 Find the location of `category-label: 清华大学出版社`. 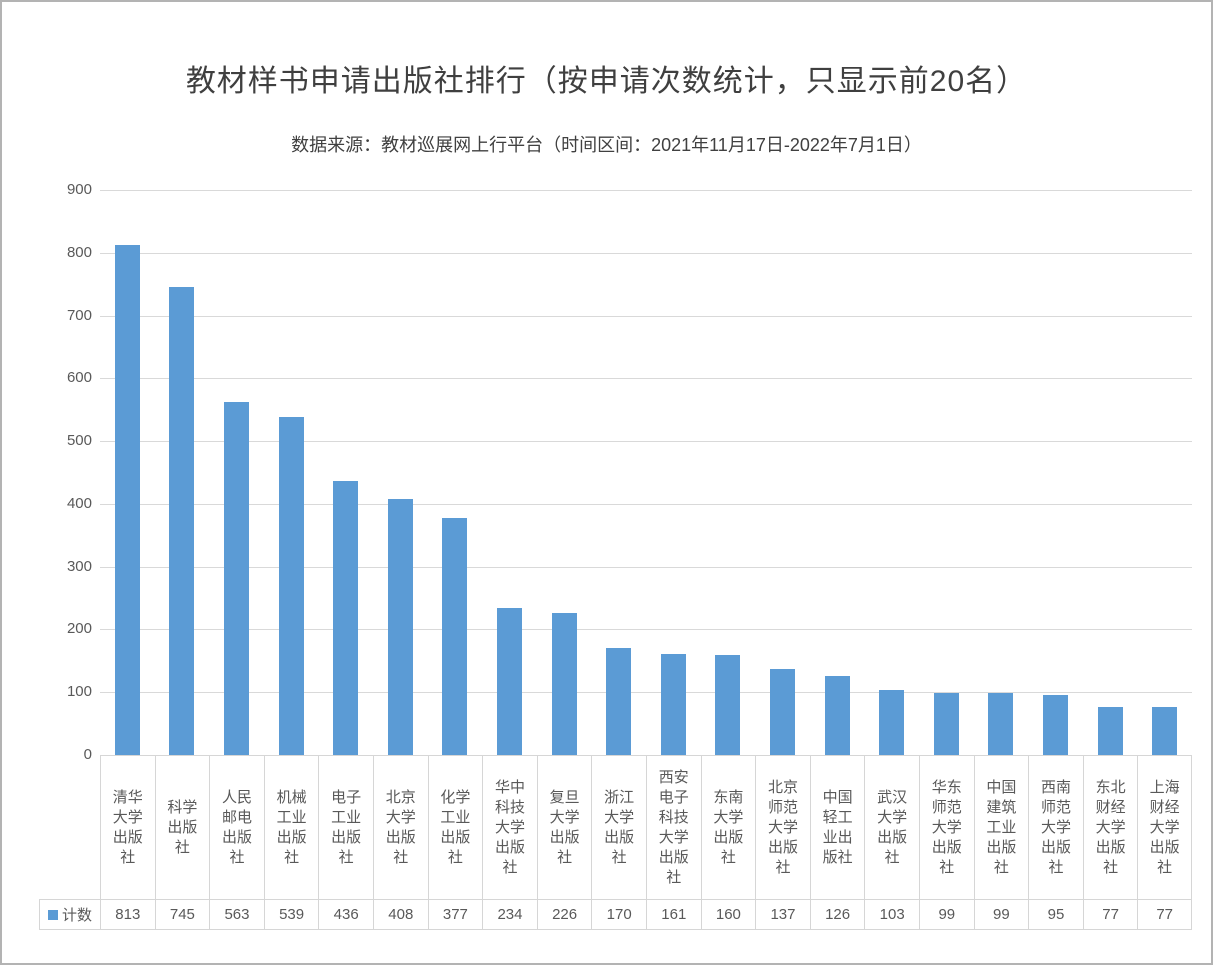

category-label: 清华大学出版社 is located at coordinates (127, 827).